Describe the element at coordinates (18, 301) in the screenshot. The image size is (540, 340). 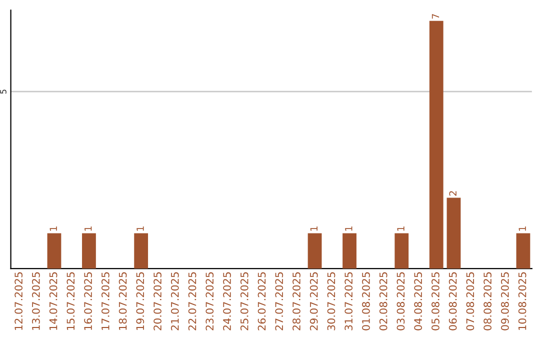
I see `x-tick-label: 12.07.2025` at that location.